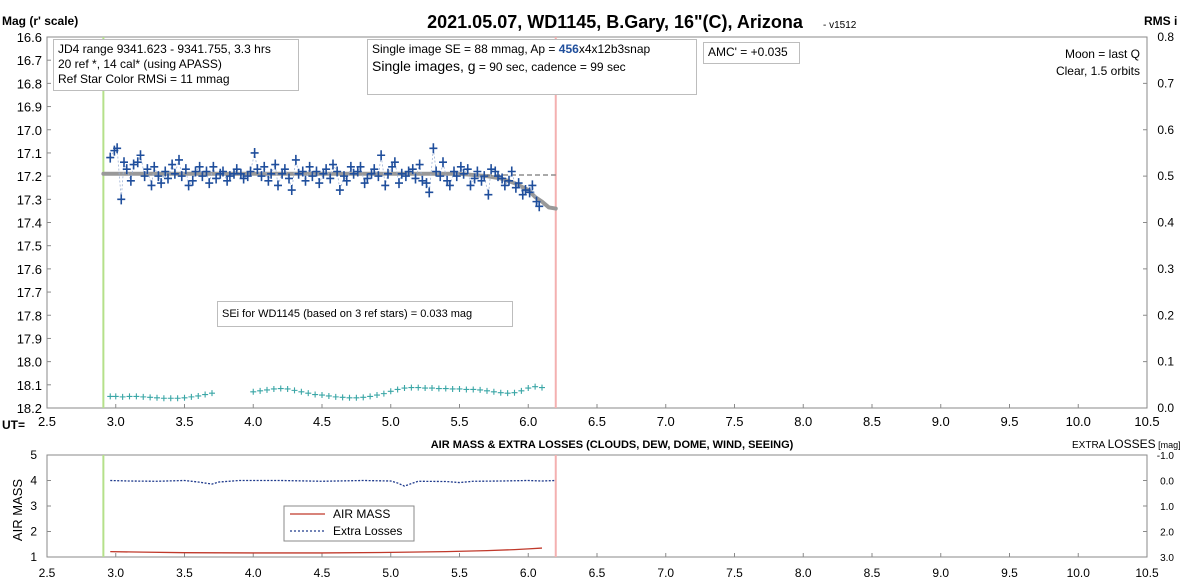 This screenshot has height=585, width=1189. What do you see at coordinates (349, 523) in the screenshot?
I see `legend-box` at bounding box center [349, 523].